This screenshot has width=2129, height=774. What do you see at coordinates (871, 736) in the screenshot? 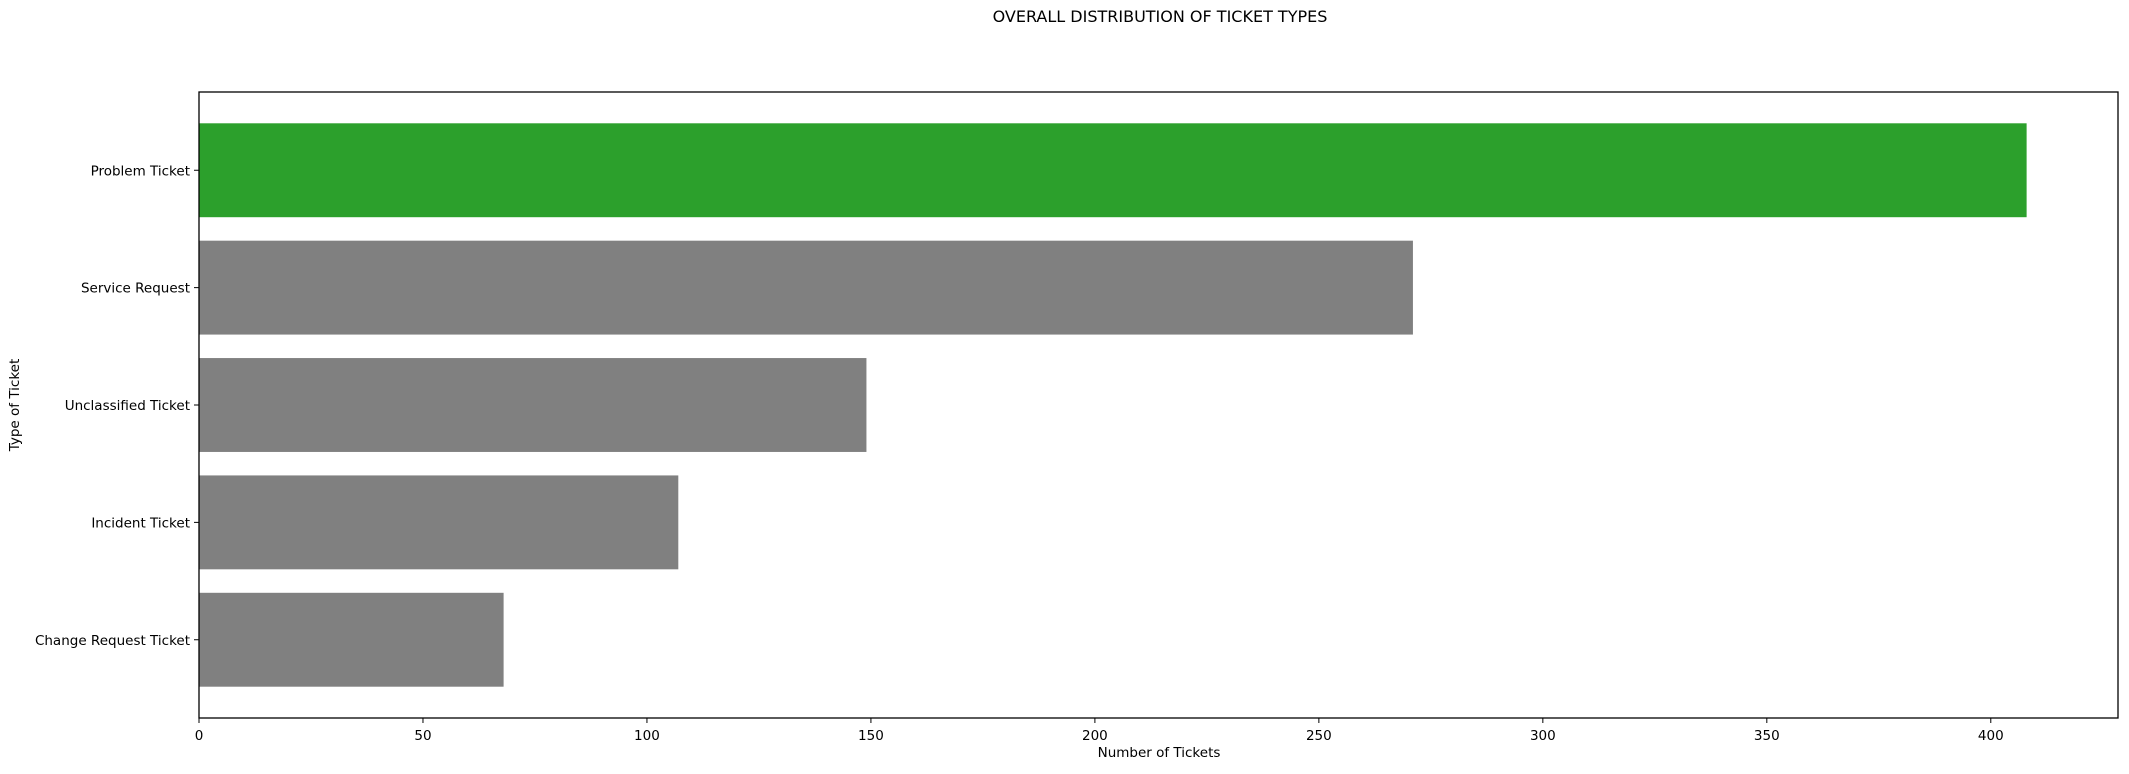
I see `x-tick-label: 150` at bounding box center [871, 736].